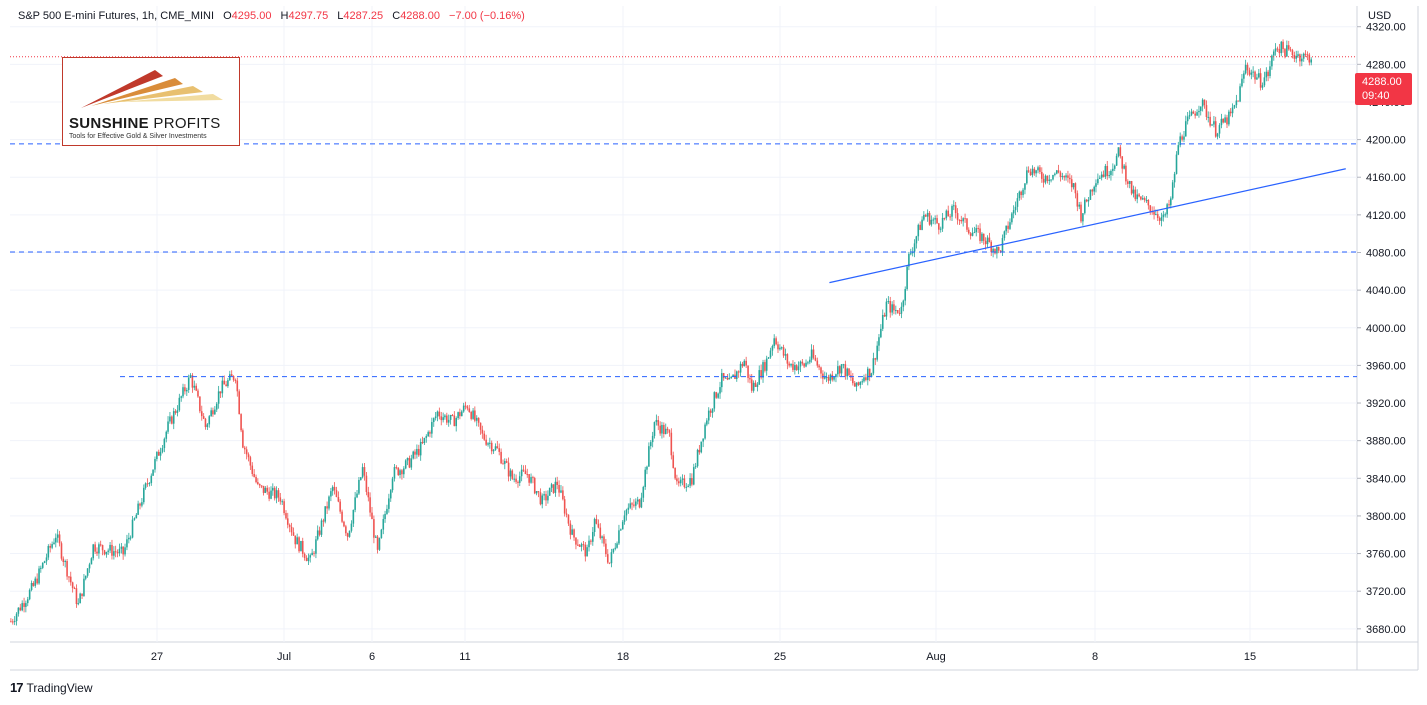 The height and width of the screenshot is (705, 1427). Describe the element at coordinates (51, 687) in the screenshot. I see `tradingview-brand: 17 TradingView` at that location.